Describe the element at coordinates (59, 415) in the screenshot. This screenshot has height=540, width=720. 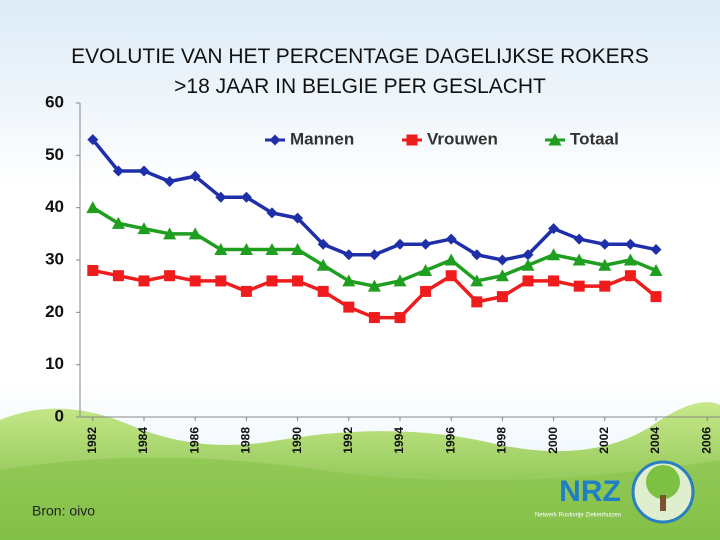
I see `y-tick-label: 0` at that location.